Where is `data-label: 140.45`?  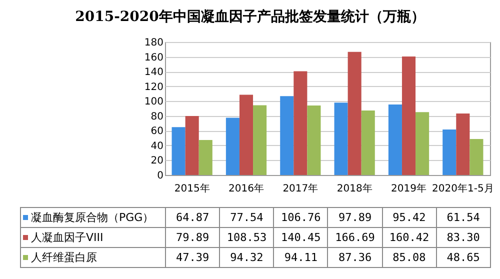
data-label: 140.45 is located at coordinates (301, 238).